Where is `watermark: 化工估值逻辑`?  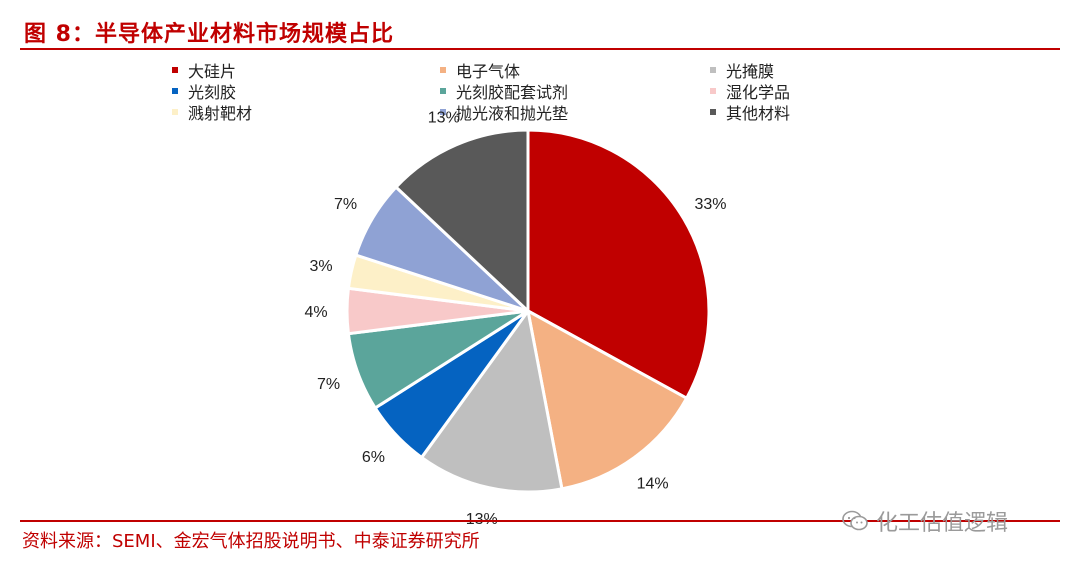
watermark: 化工估值逻辑 is located at coordinates (925, 521).